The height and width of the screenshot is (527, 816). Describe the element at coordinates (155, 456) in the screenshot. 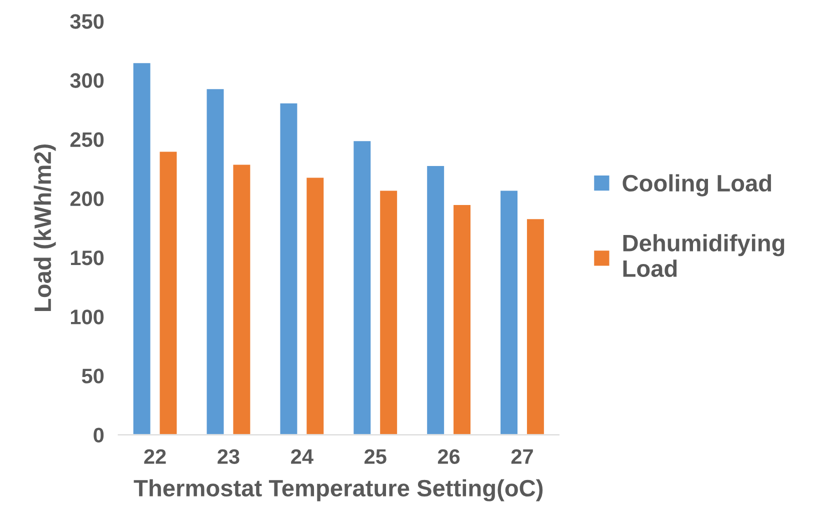

I see `x-tick-label: 22` at that location.